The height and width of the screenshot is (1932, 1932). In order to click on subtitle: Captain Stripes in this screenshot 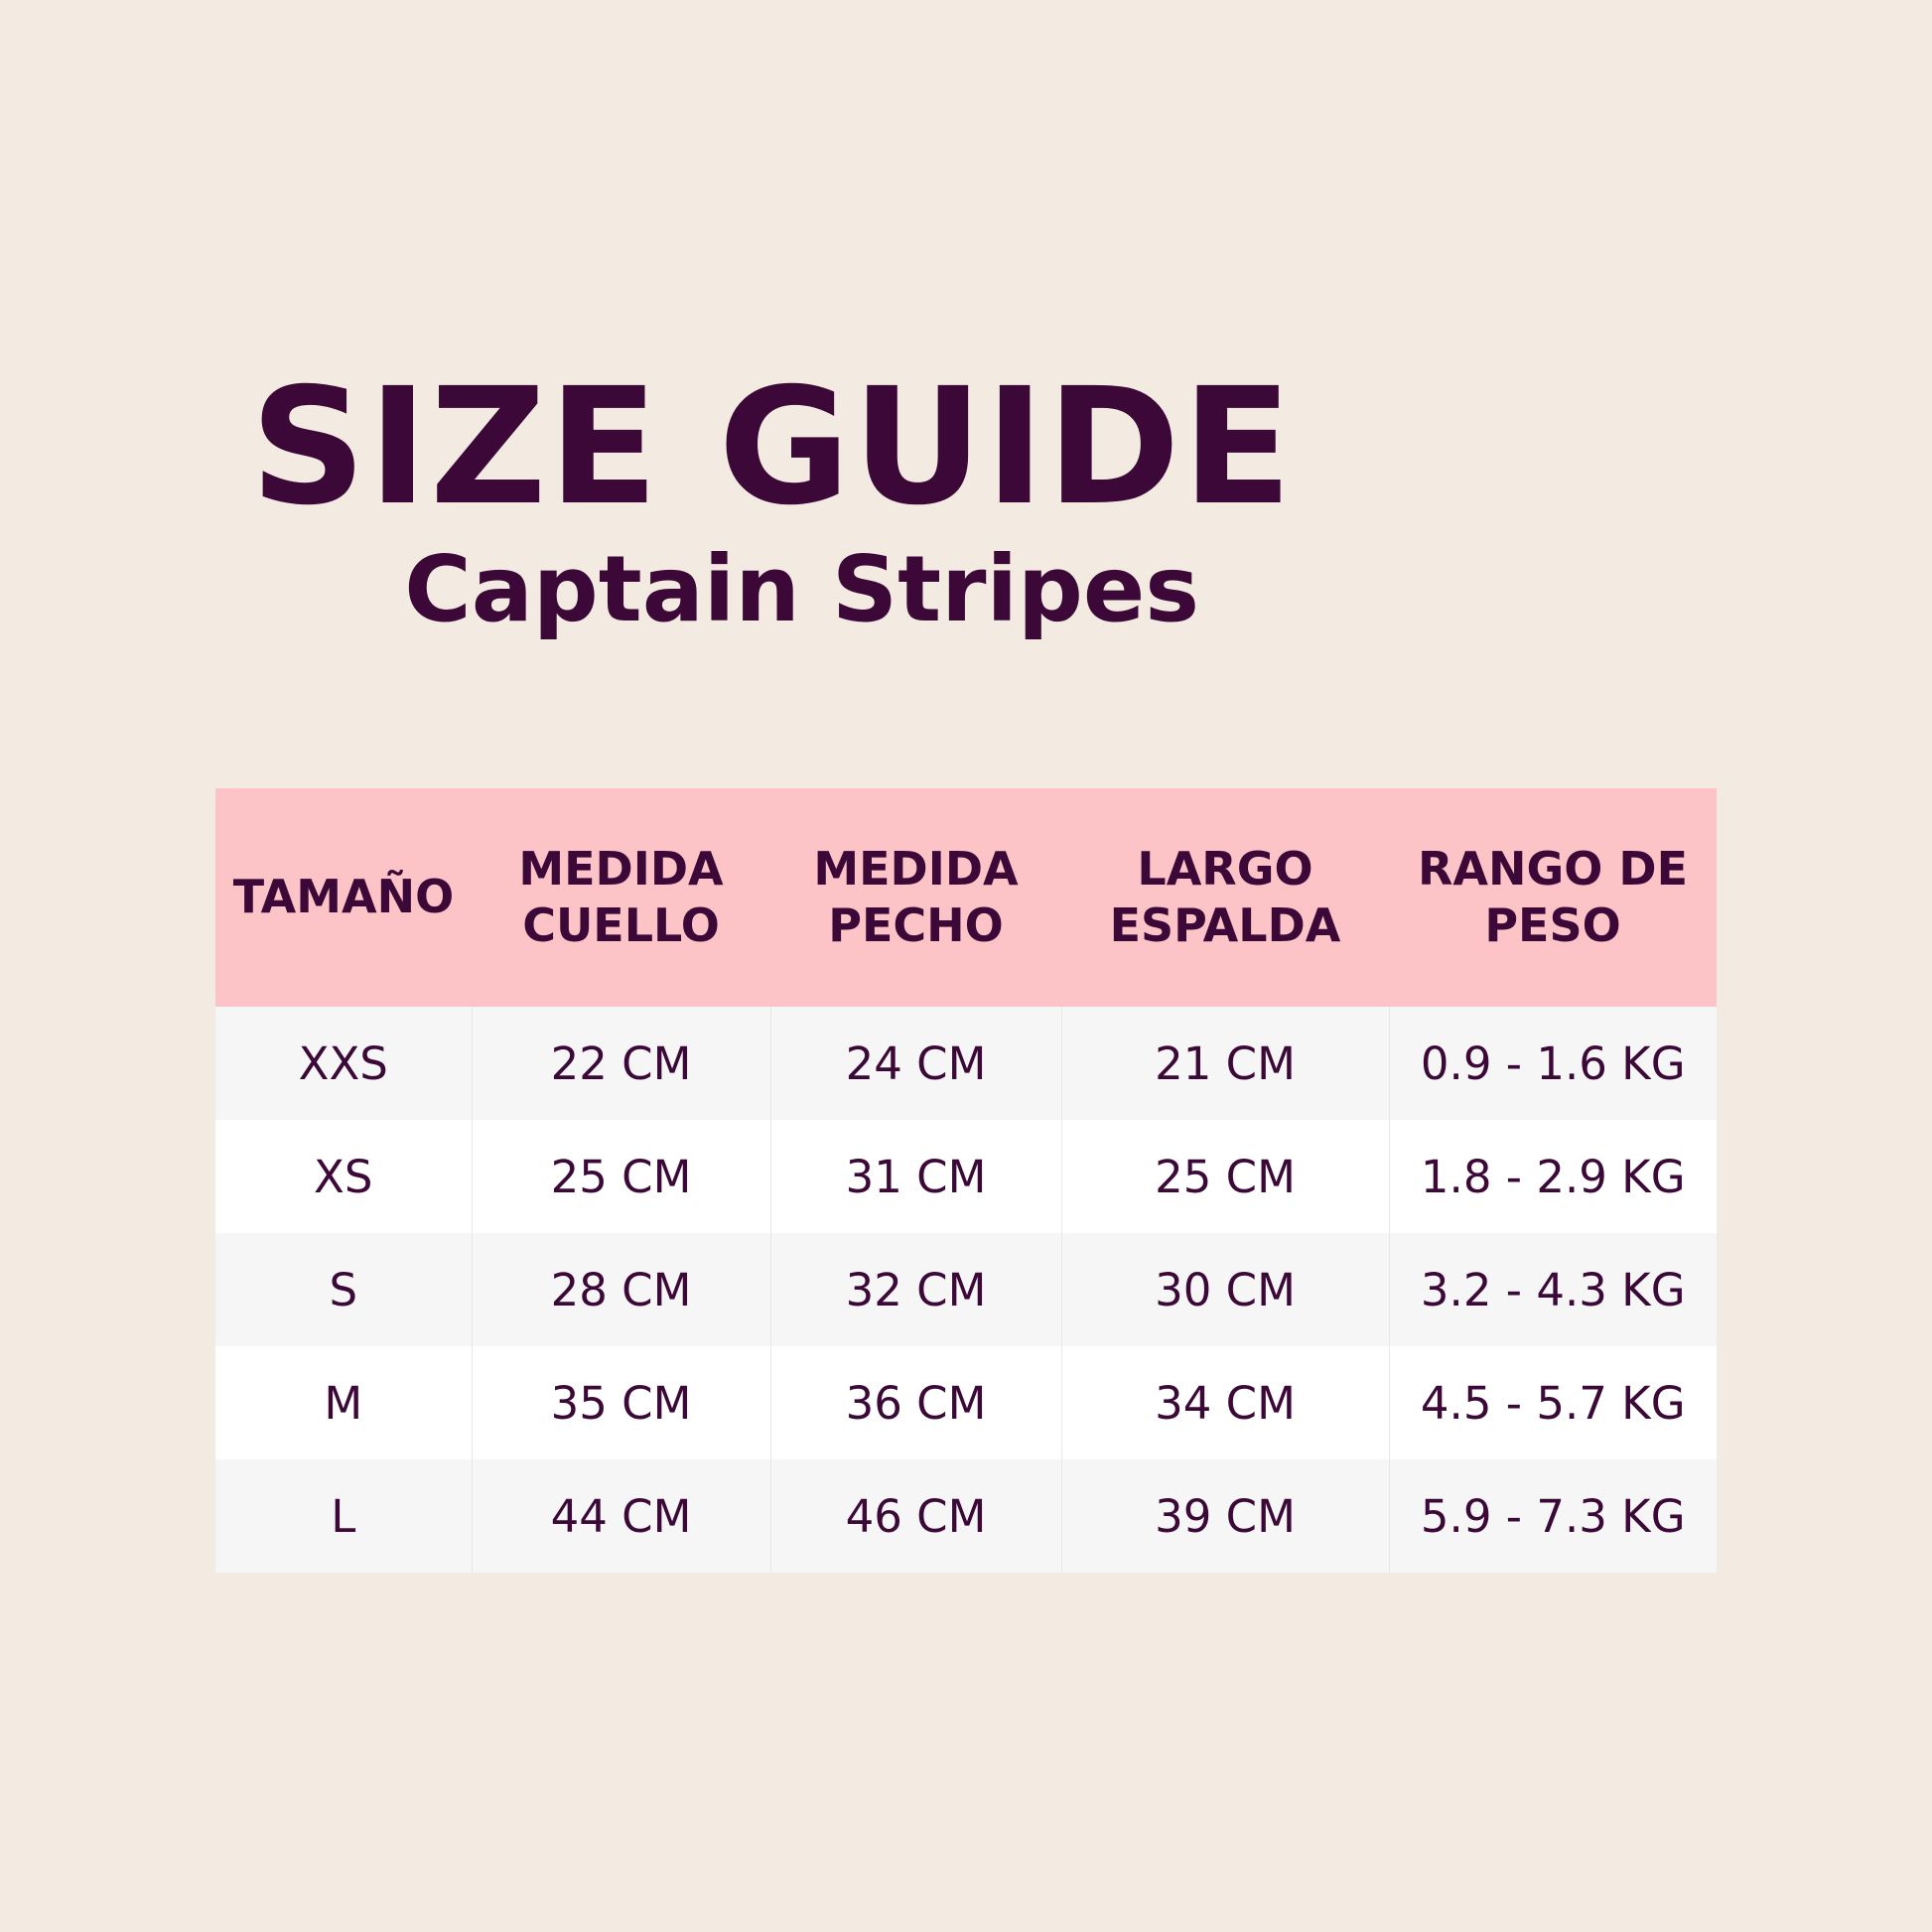, I will do `click(801, 589)`.